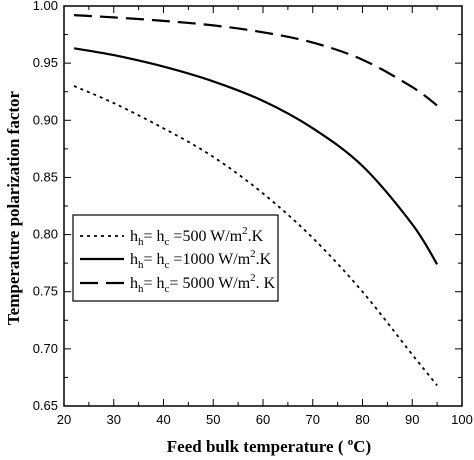 The width and height of the screenshot is (474, 460). I want to click on x-tick-label: 100, so click(462, 419).